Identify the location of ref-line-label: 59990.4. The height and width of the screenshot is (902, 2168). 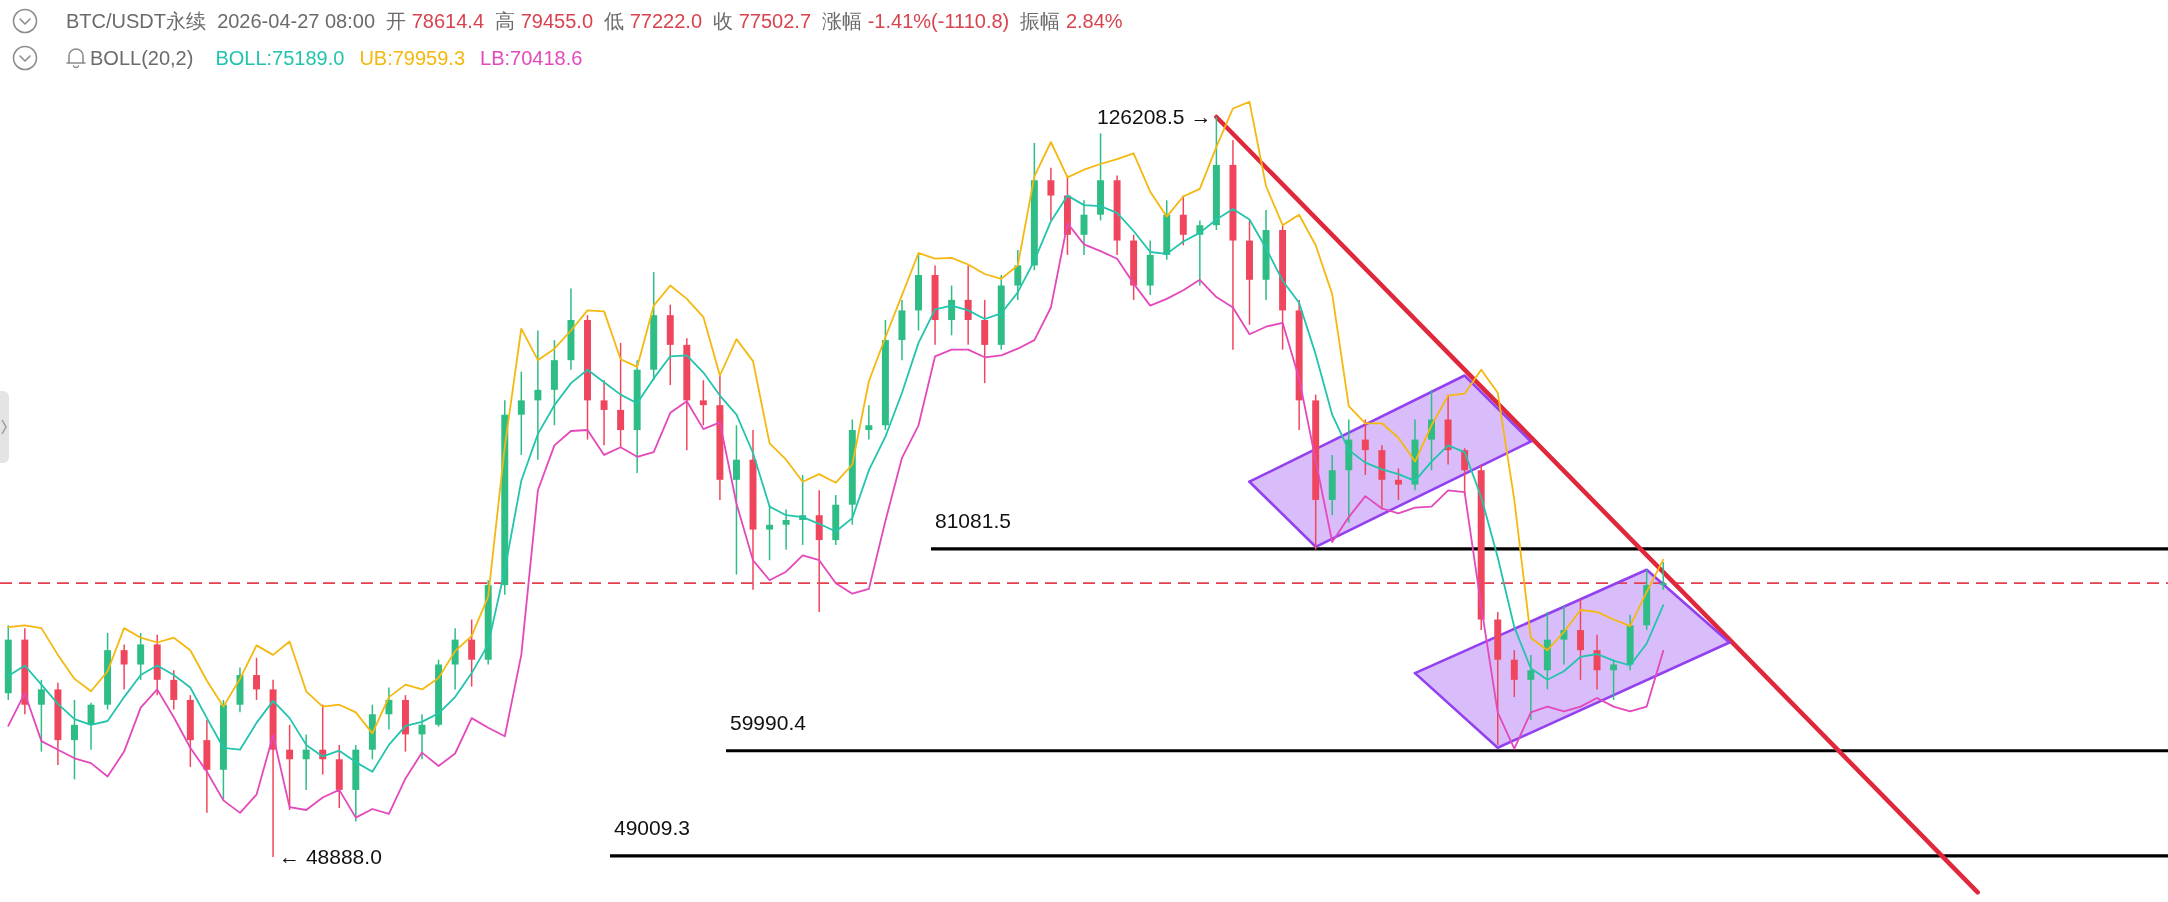
(768, 722).